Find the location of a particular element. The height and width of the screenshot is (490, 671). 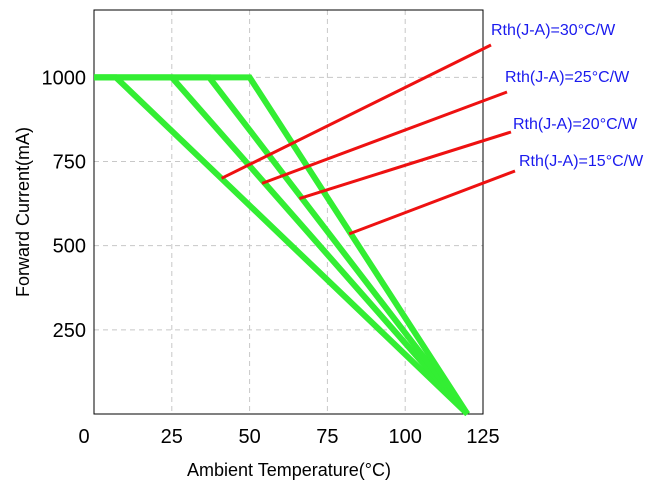

x-tick-labels: 25 50 75 100 125 is located at coordinates (330, 437).